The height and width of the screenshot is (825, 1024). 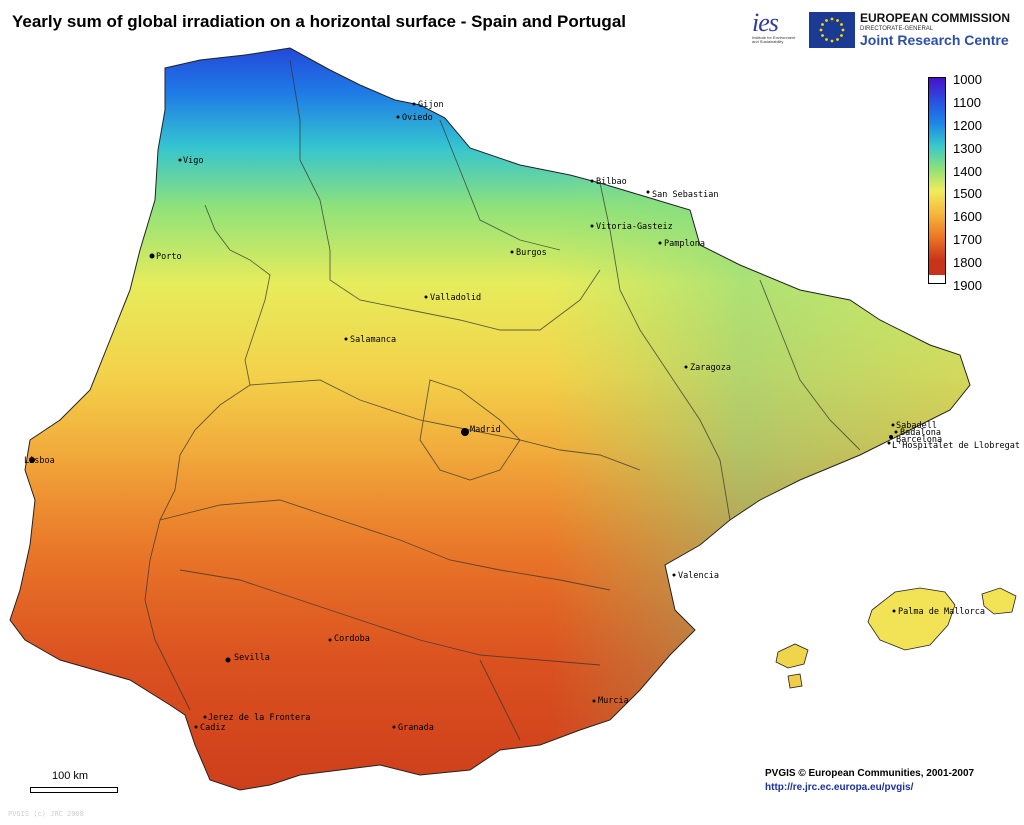 I want to click on city-label: Jerez de la Frontera, so click(x=259, y=718).